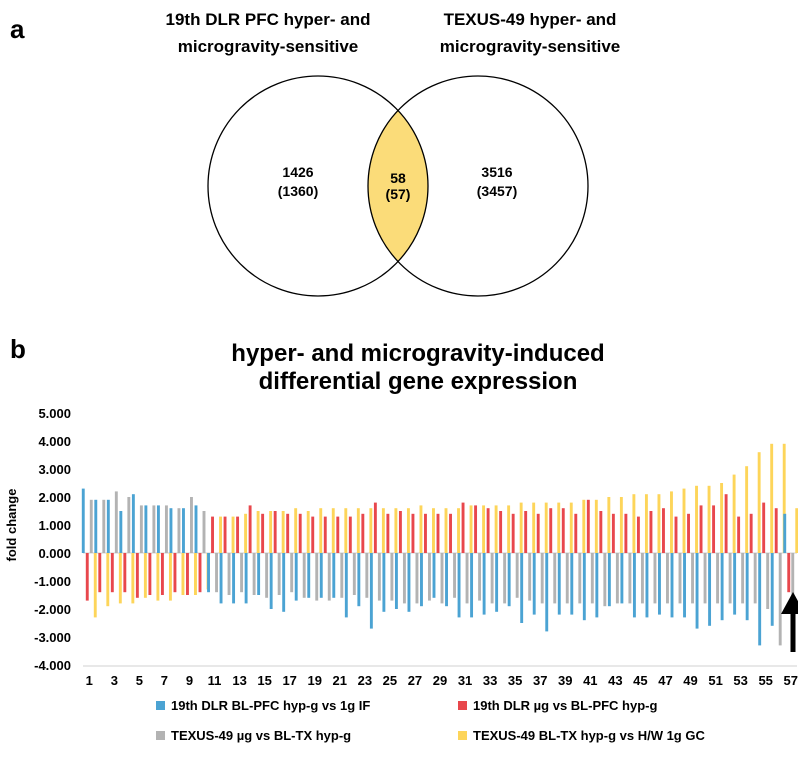 The image size is (798, 773). Describe the element at coordinates (526, 532) in the screenshot. I see `bar-s2-x36` at that location.